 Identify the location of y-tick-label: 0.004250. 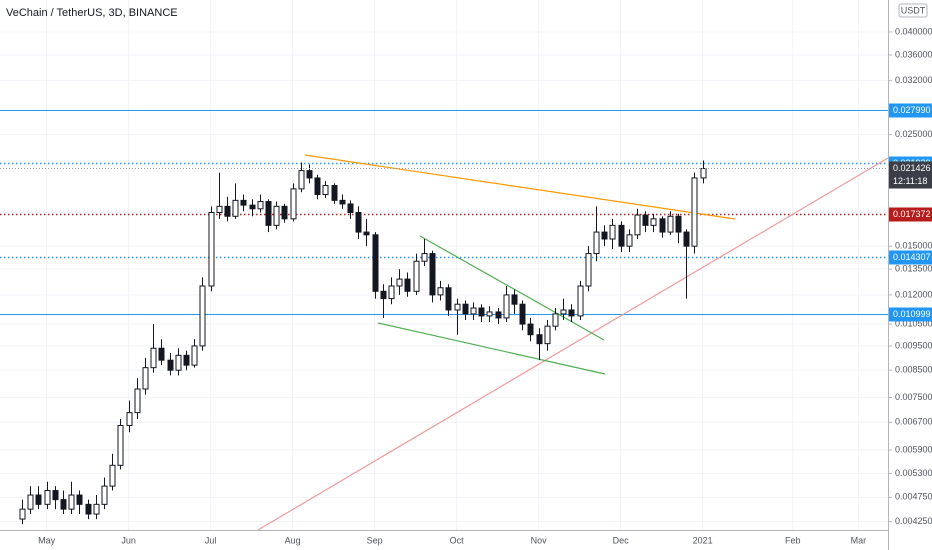
(913, 521).